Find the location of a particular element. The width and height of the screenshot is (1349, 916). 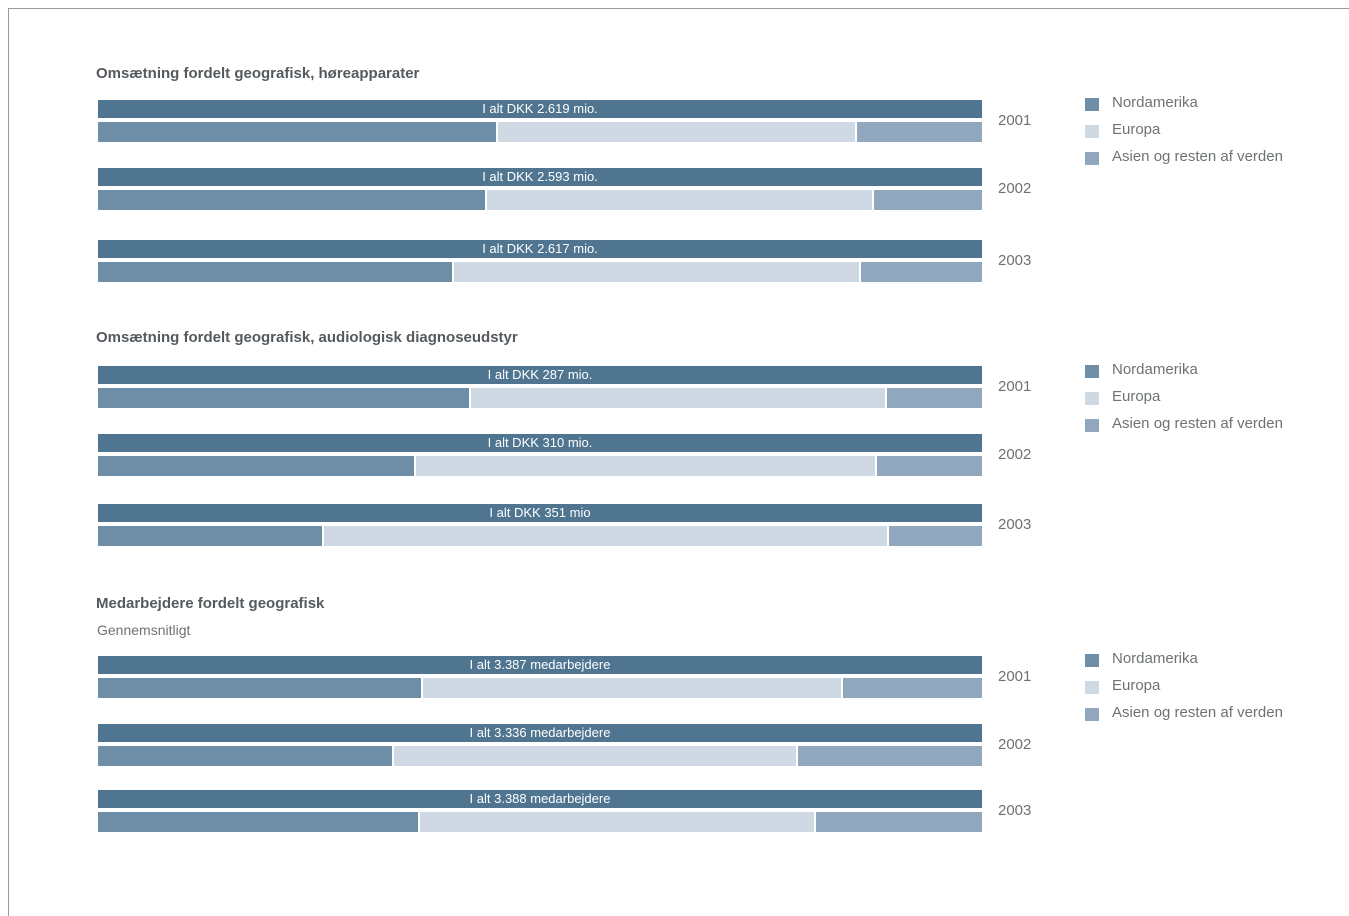

bar-row-2001: I alt DKK 287 mio. is located at coordinates (540, 388).